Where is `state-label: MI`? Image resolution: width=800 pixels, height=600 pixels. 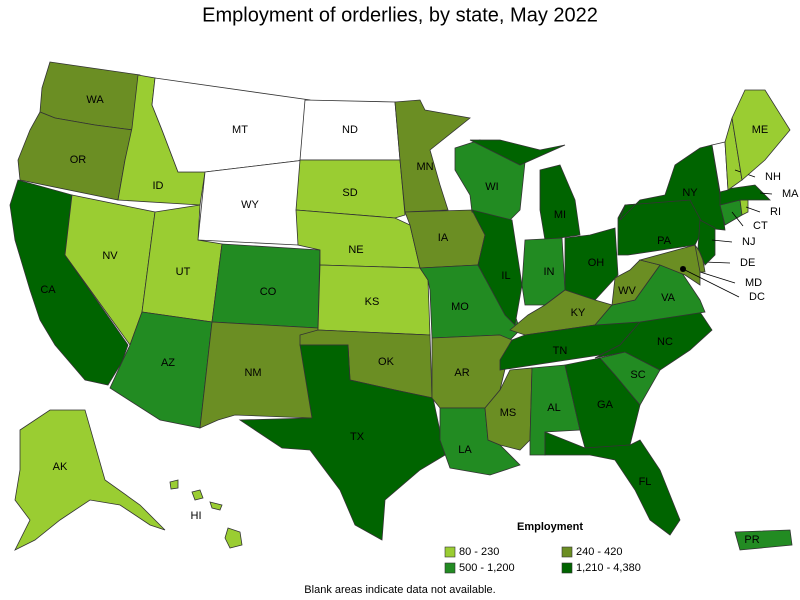 state-label: MI is located at coordinates (560, 215).